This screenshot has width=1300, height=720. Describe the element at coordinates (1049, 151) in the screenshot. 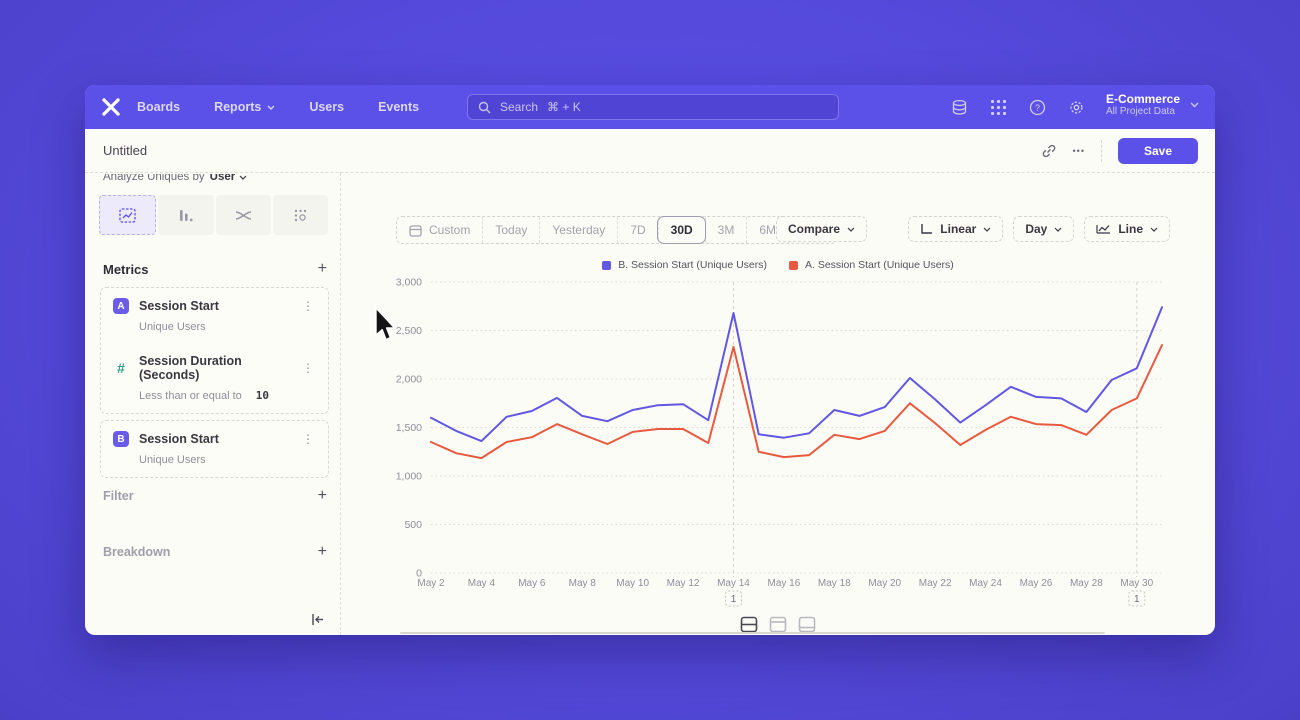

I see `share-link-icon` at that location.